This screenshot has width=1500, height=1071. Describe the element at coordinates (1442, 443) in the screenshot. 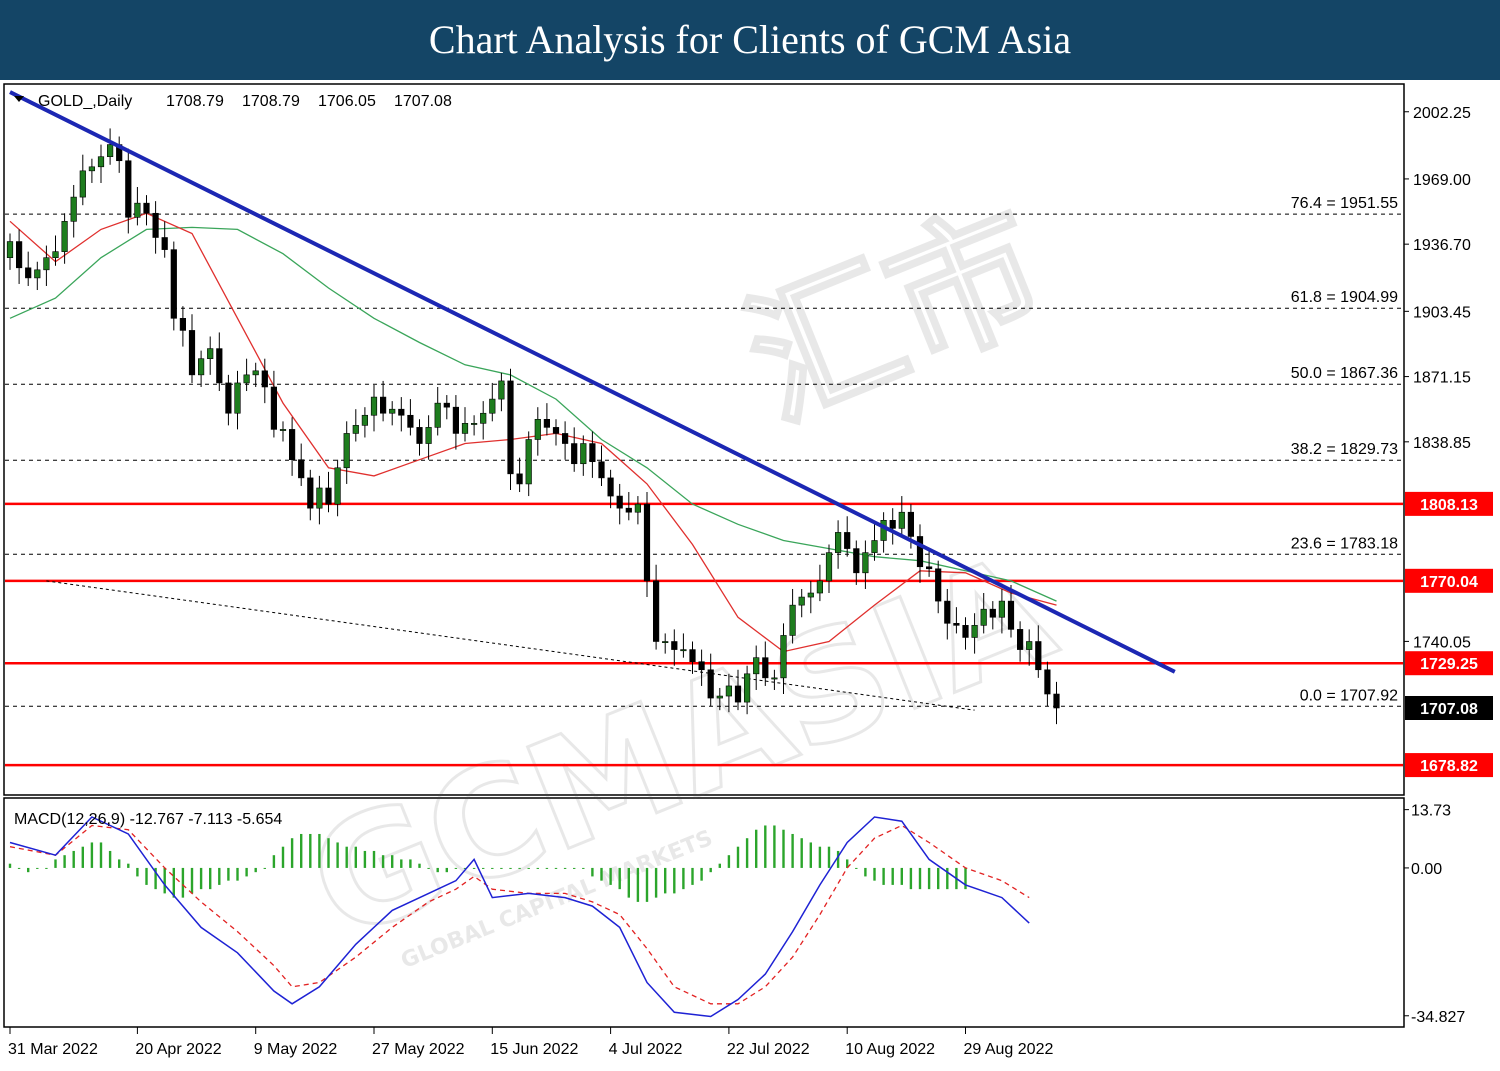

I see `y-tick-label: 1838.85` at that location.